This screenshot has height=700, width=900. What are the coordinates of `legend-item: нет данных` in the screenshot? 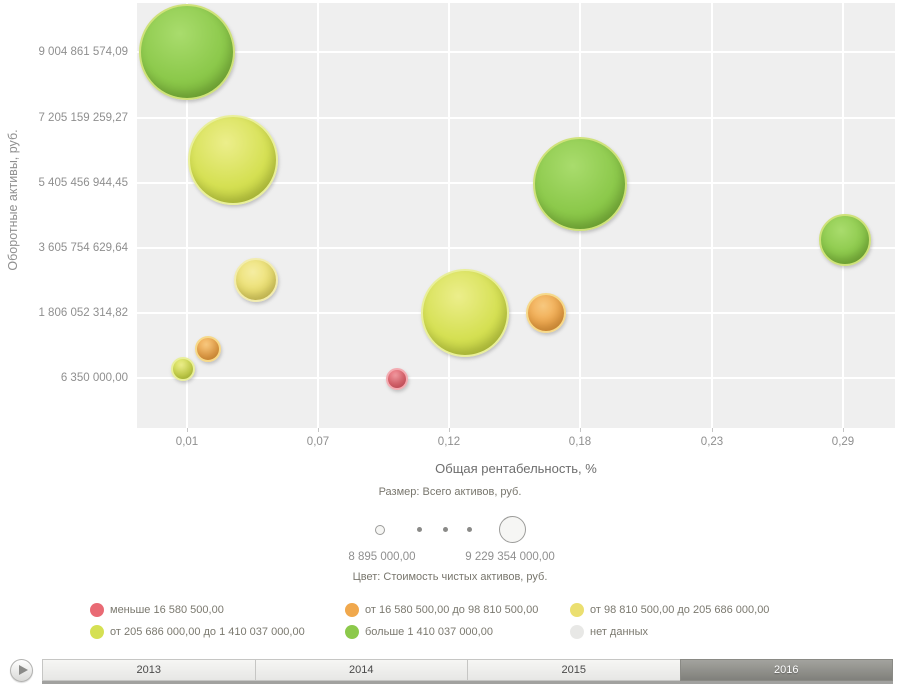 It's located at (609, 632).